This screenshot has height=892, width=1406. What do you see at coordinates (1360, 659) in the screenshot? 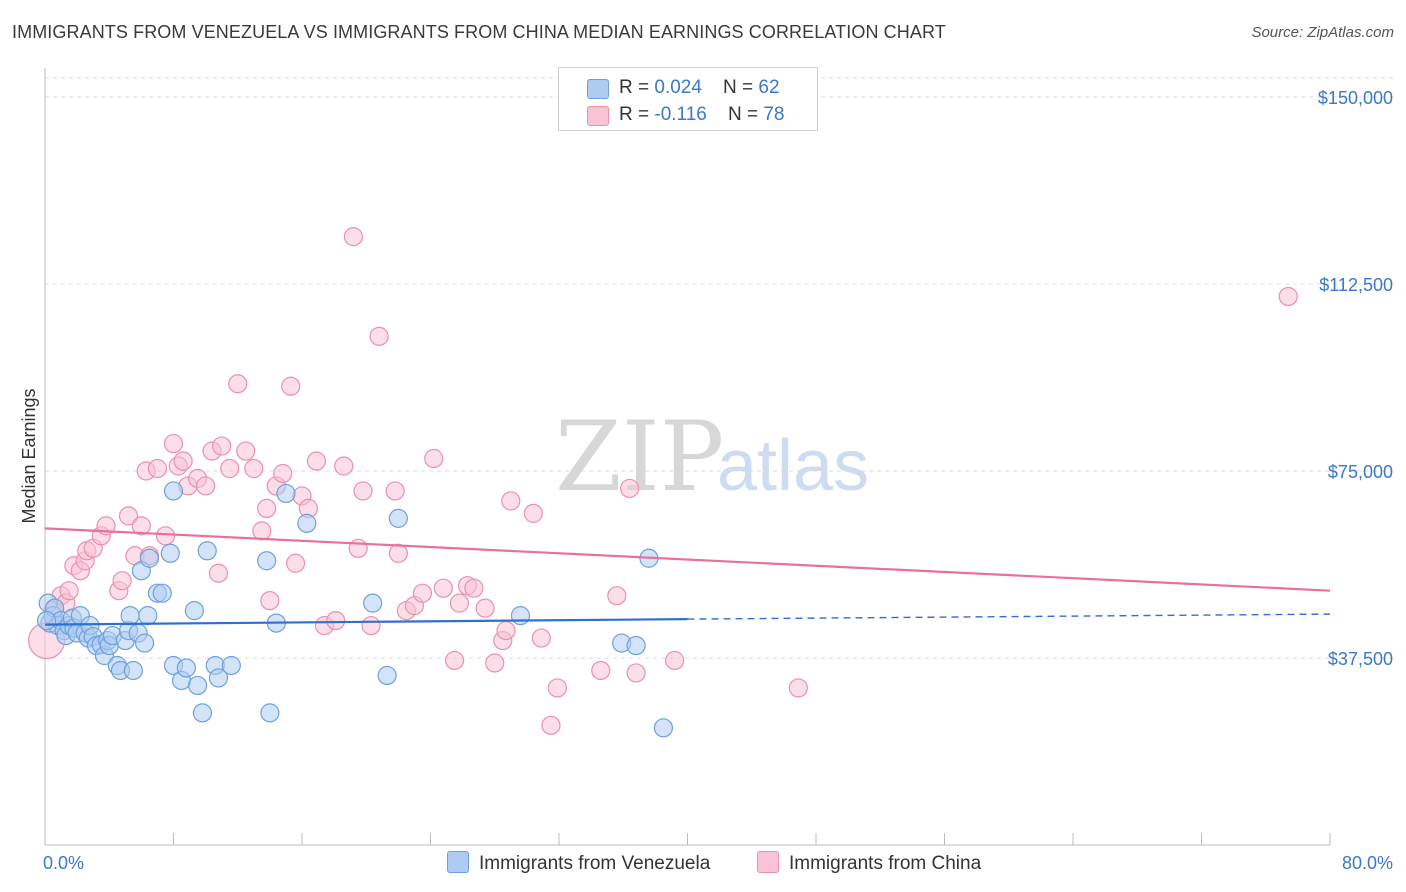
I see `y-tick-label: $37,500` at bounding box center [1360, 659].